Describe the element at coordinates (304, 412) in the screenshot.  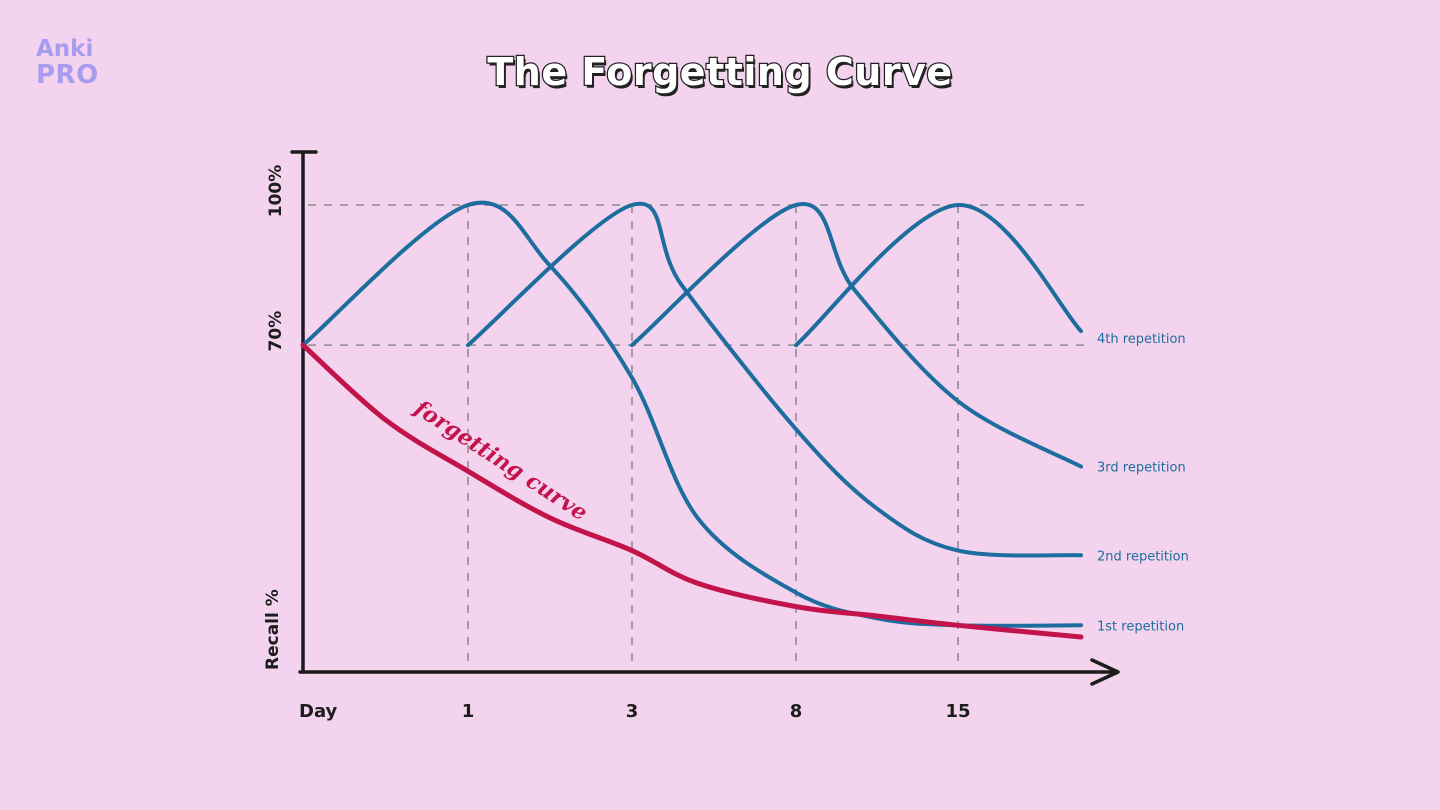
I see `y-axis` at that location.